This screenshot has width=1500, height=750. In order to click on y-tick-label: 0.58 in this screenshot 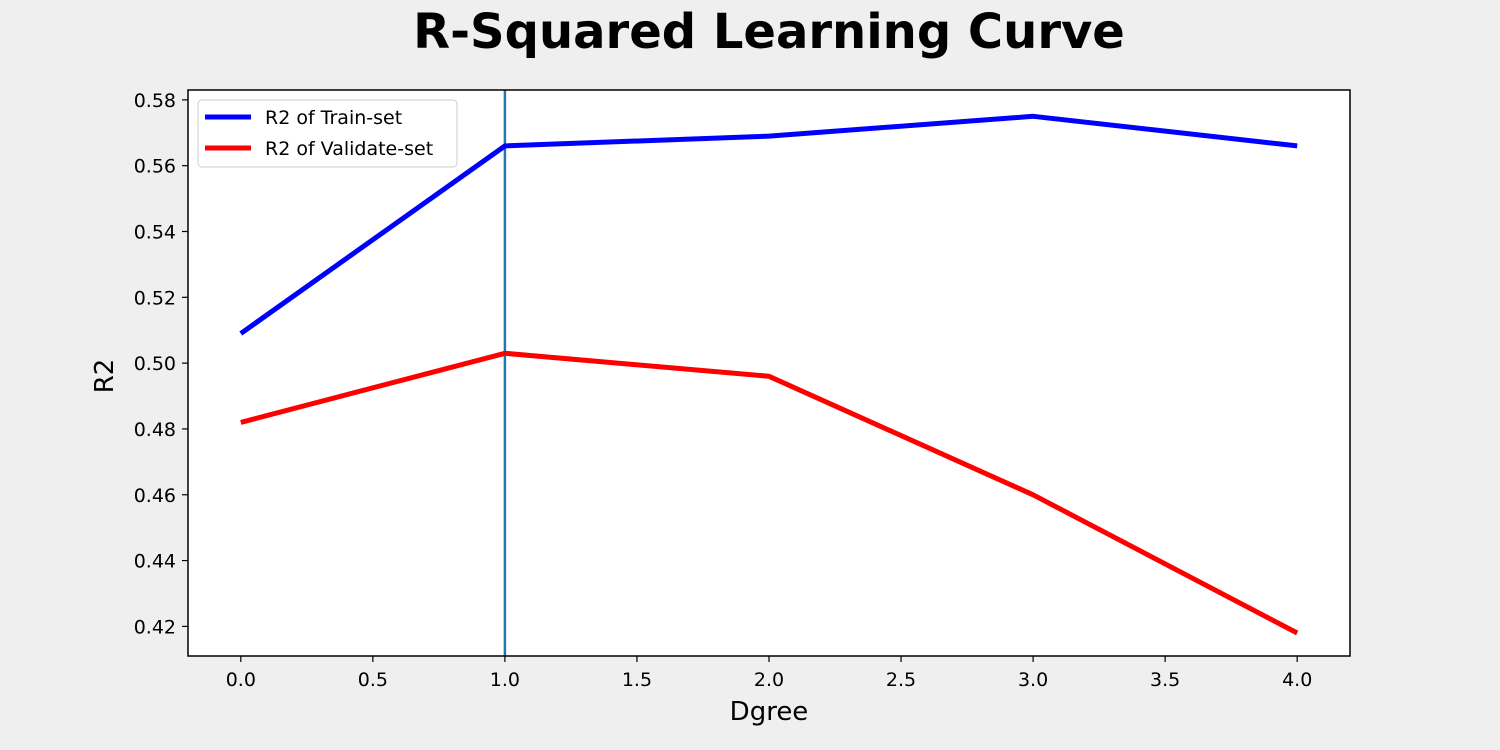, I will do `click(155, 101)`.